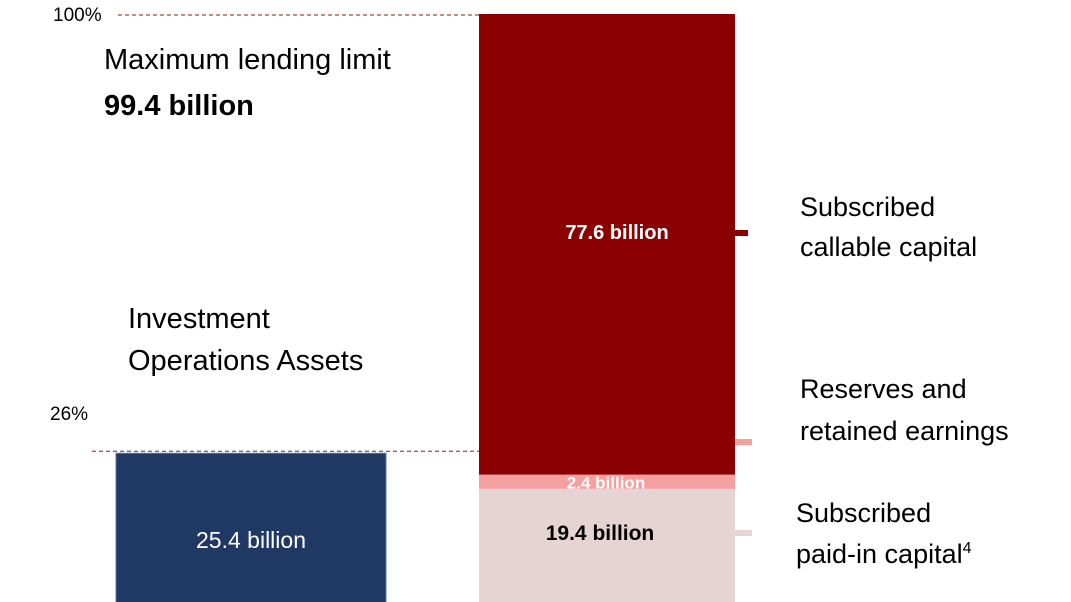 This screenshot has width=1071, height=602. Describe the element at coordinates (179, 106) in the screenshot. I see `lending-limit-total: 99.4 billion` at that location.